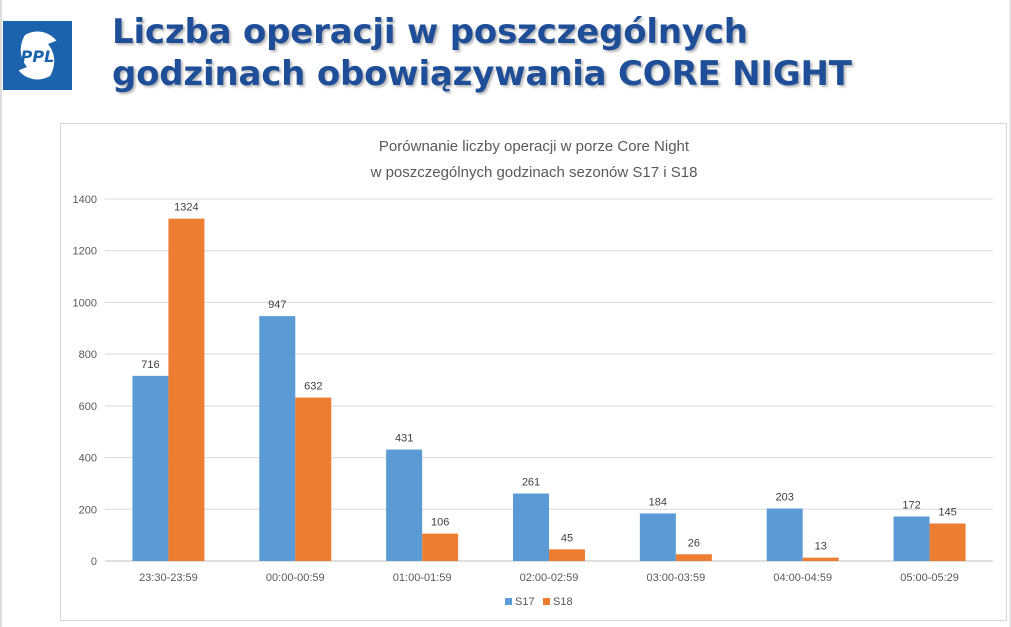 Image resolution: width=1011 pixels, height=627 pixels. What do you see at coordinates (168, 578) in the screenshot?
I see `x-tick-label: 23:30-23:59` at bounding box center [168, 578].